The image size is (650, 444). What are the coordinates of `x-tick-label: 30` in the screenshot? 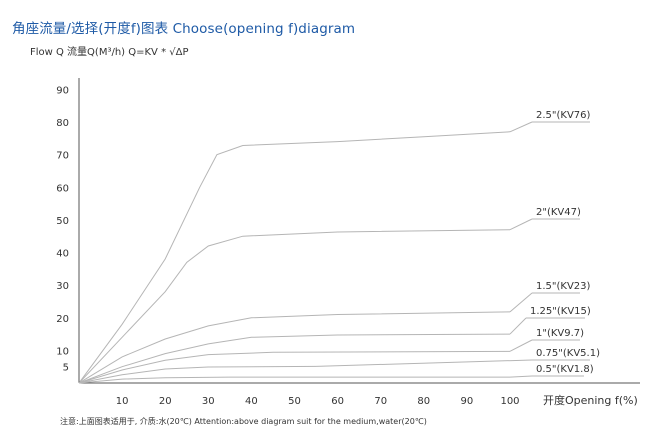 It's located at (208, 401).